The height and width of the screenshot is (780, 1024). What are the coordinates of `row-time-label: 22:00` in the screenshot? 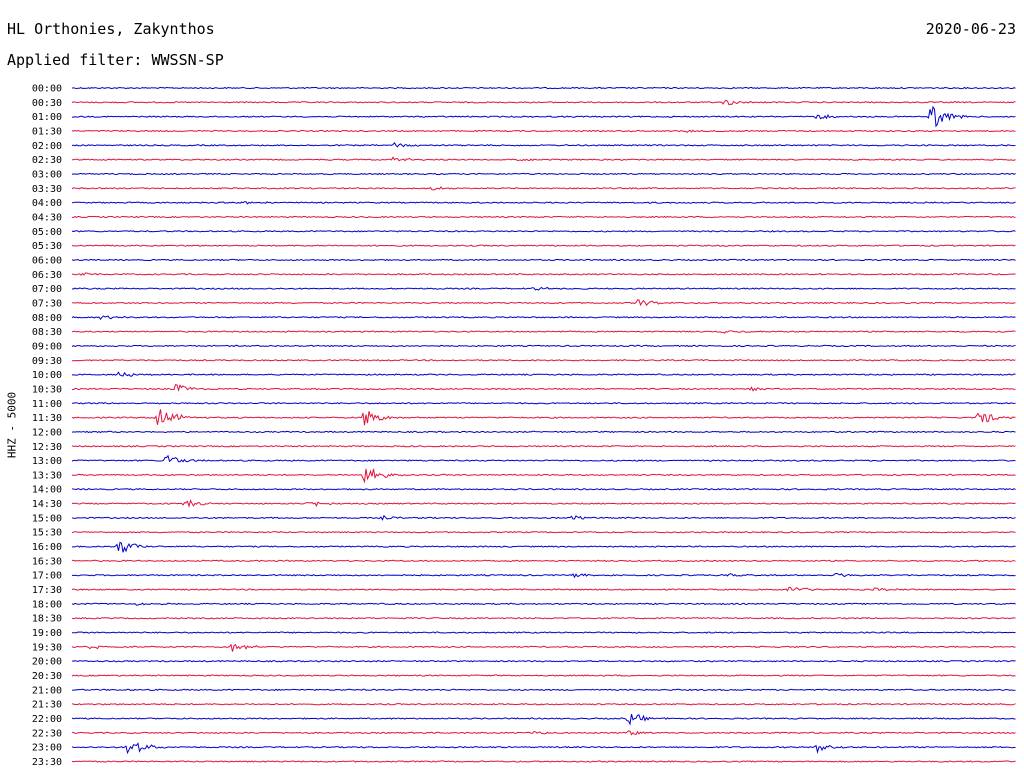 It's located at (47, 719).